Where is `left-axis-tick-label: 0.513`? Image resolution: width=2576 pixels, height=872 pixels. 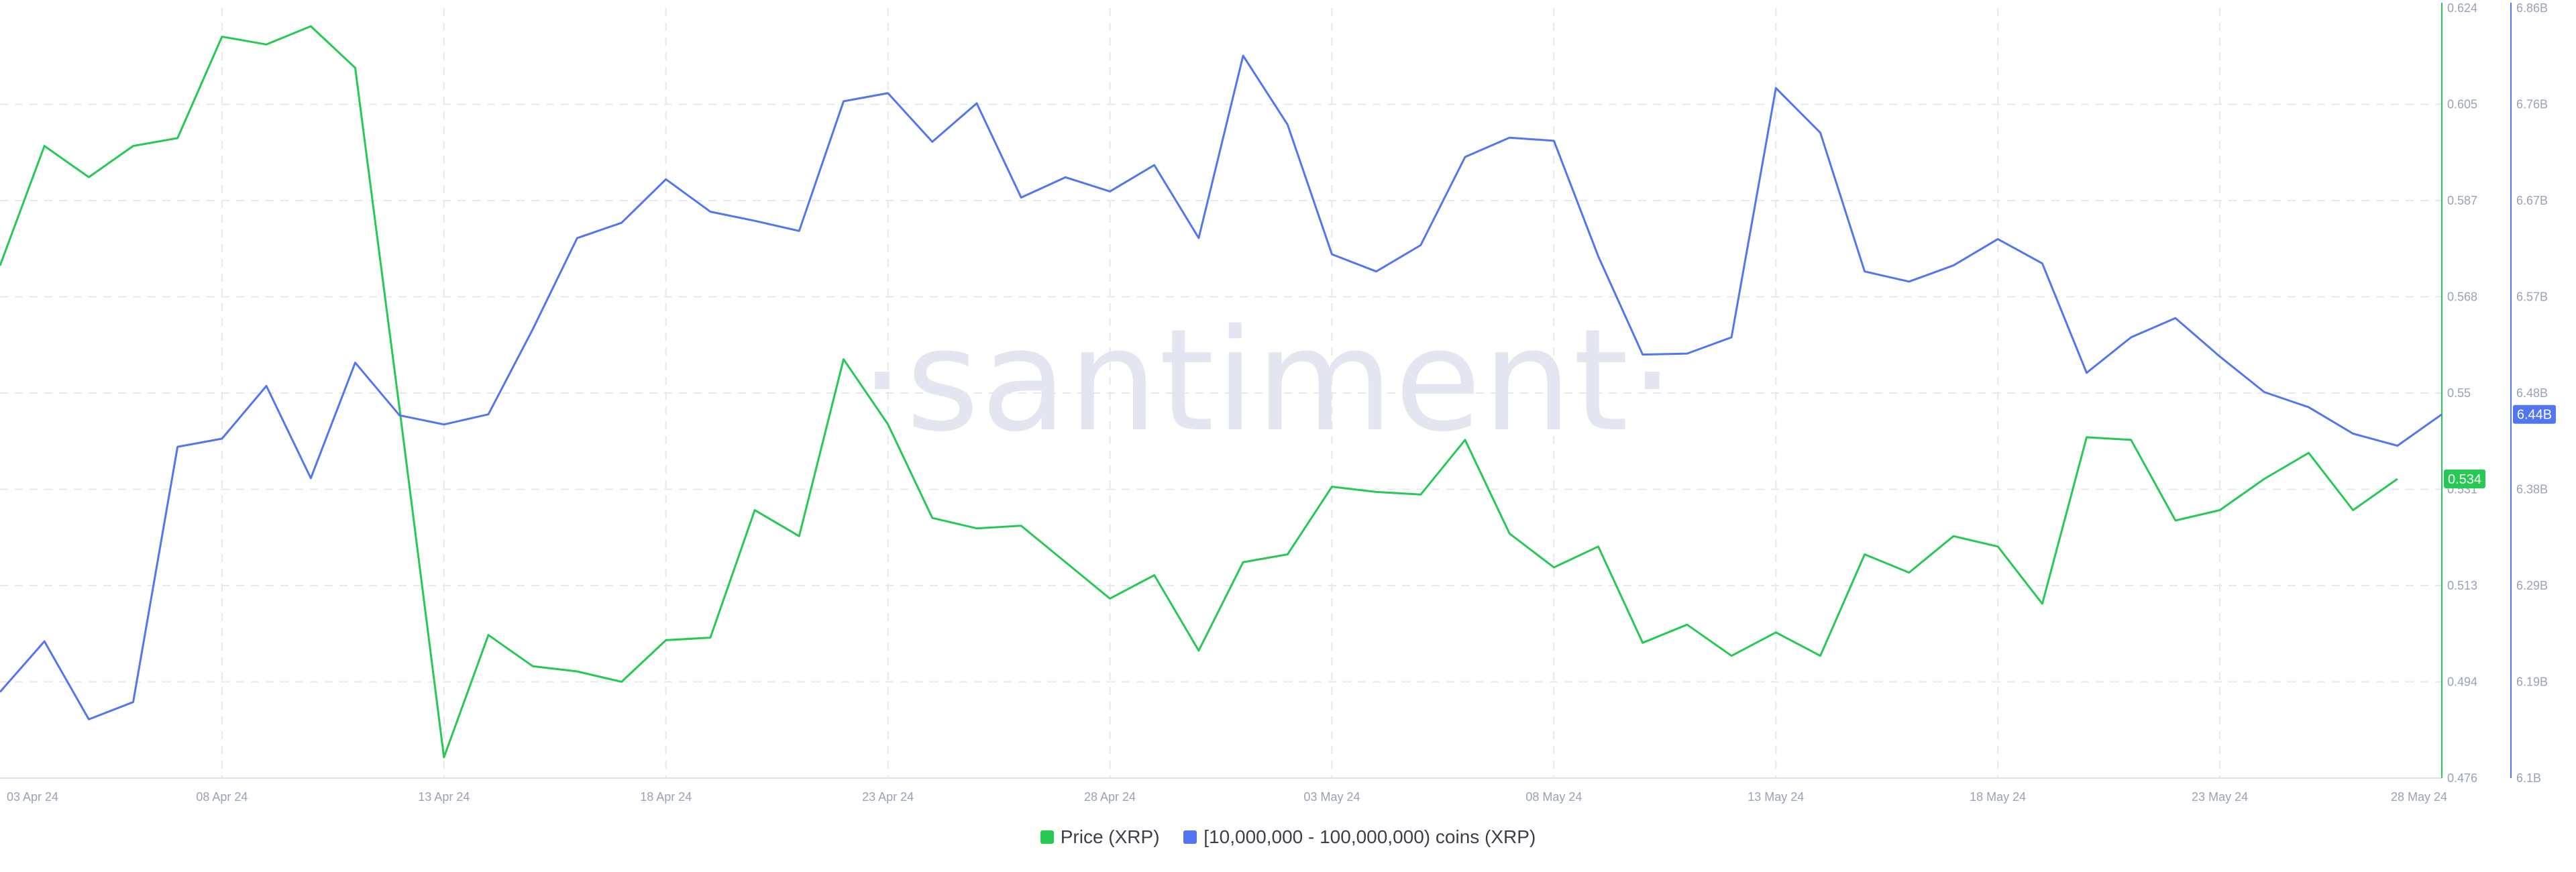
left-axis-tick-label: 0.513 is located at coordinates (2462, 585).